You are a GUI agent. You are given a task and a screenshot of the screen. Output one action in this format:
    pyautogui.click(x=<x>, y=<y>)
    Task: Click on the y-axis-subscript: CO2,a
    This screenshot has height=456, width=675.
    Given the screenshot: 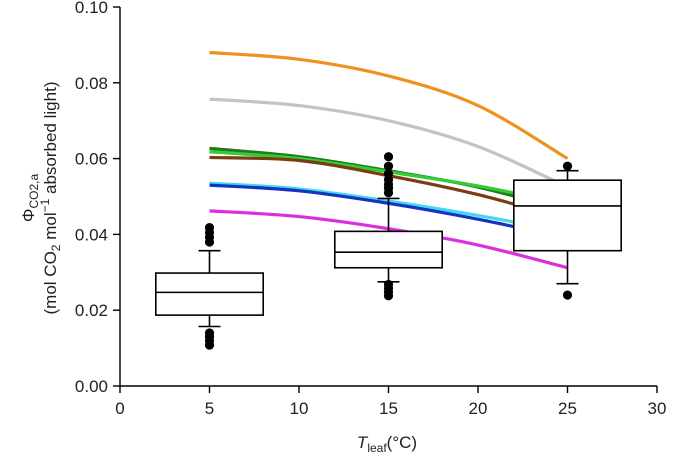 What is the action you would take?
    pyautogui.click(x=34, y=191)
    